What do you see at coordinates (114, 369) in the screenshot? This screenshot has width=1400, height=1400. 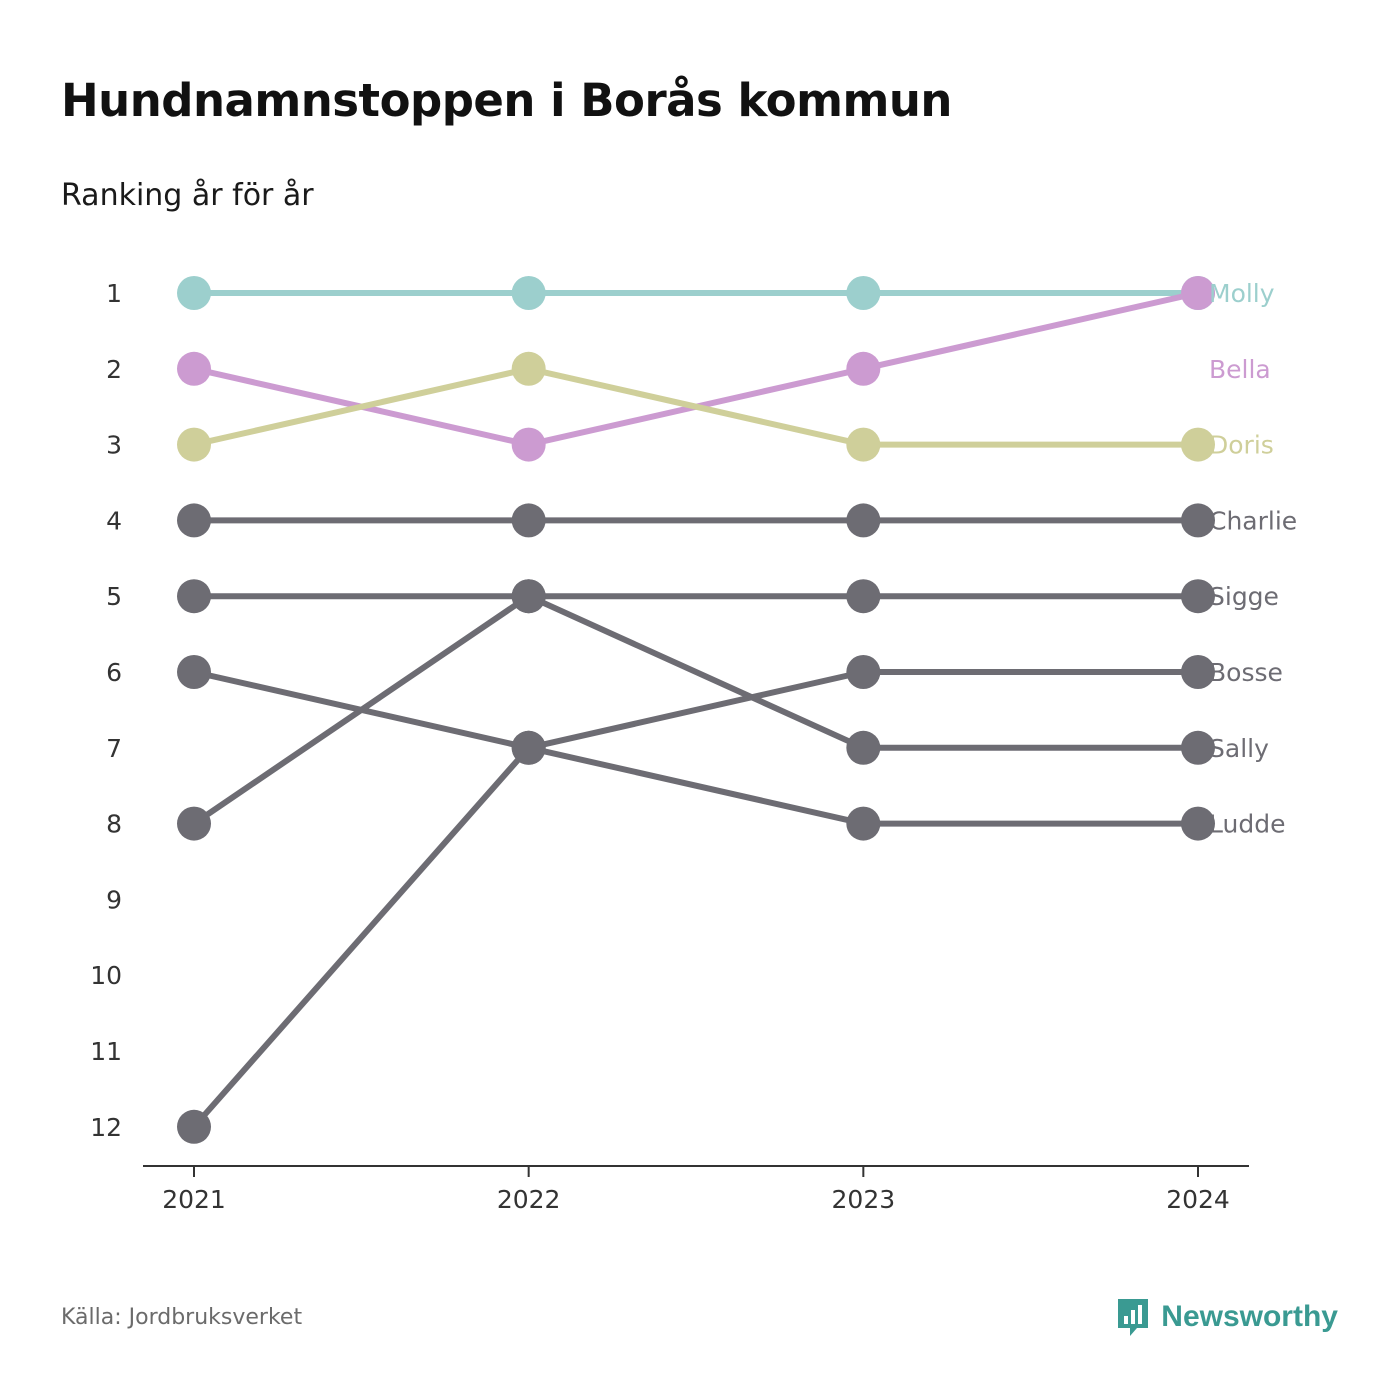 I see `y-tick-label: 2` at bounding box center [114, 369].